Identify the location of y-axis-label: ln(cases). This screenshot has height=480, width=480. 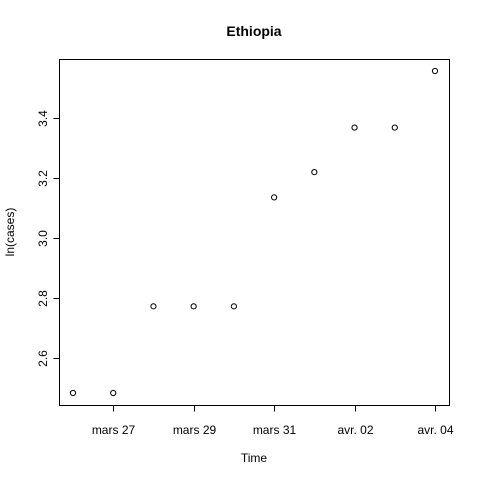
(10, 232).